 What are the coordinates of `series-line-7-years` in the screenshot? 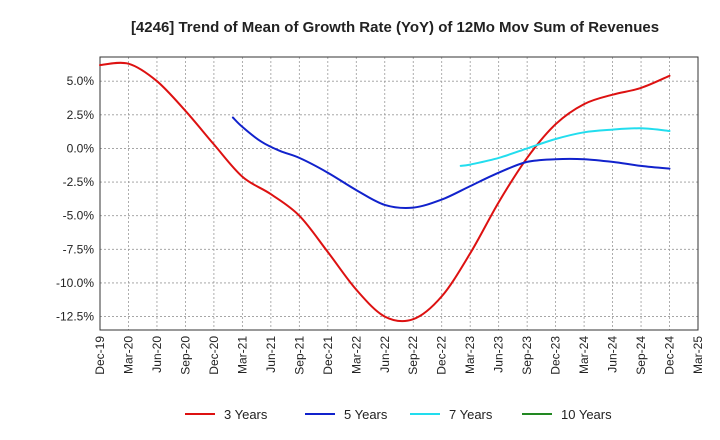 It's located at (565, 147).